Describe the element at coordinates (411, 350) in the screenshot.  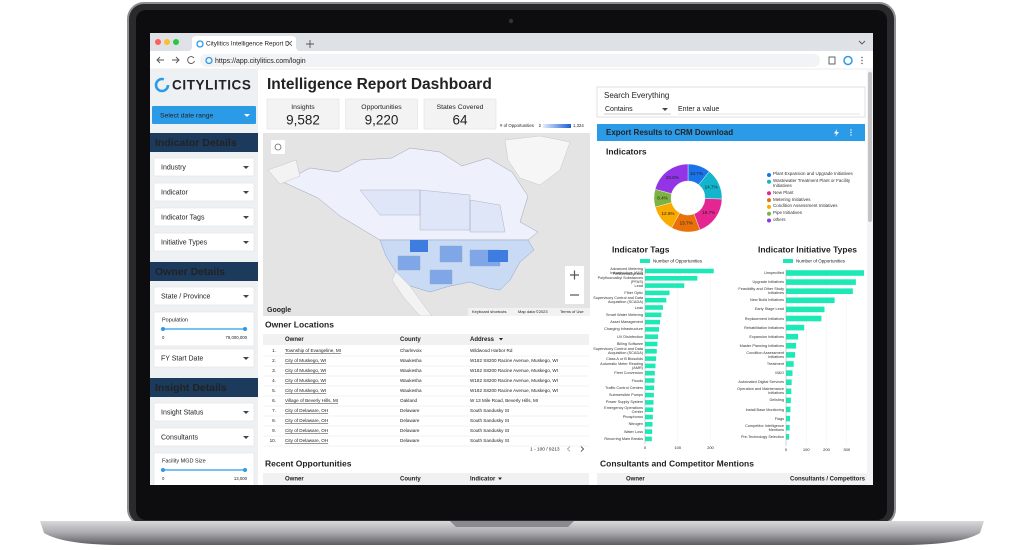
I see `cell: Charlevoix` at that location.